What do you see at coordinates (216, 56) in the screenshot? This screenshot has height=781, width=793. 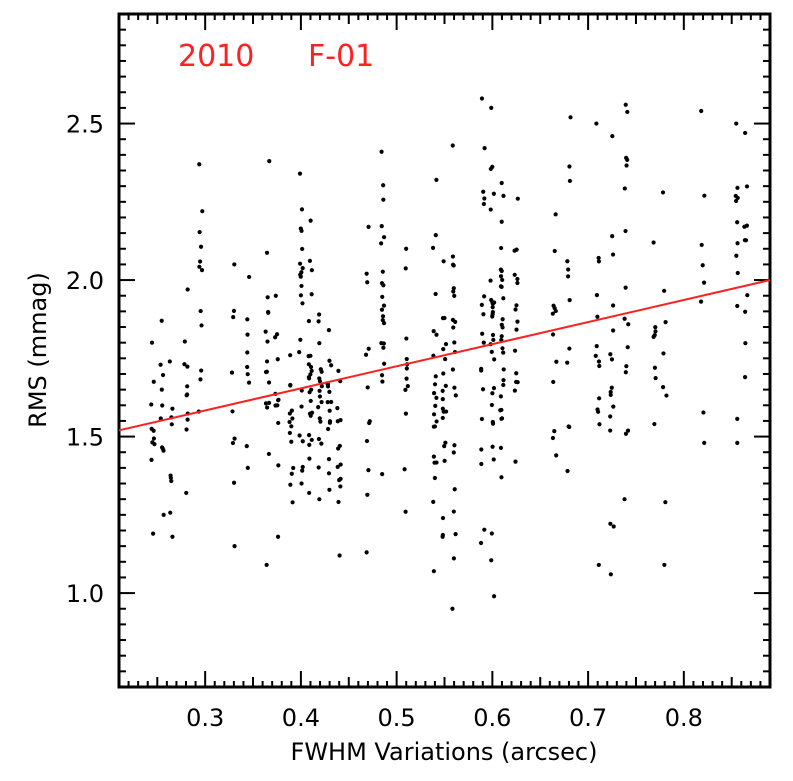 I see `annotation-year: 2010` at bounding box center [216, 56].